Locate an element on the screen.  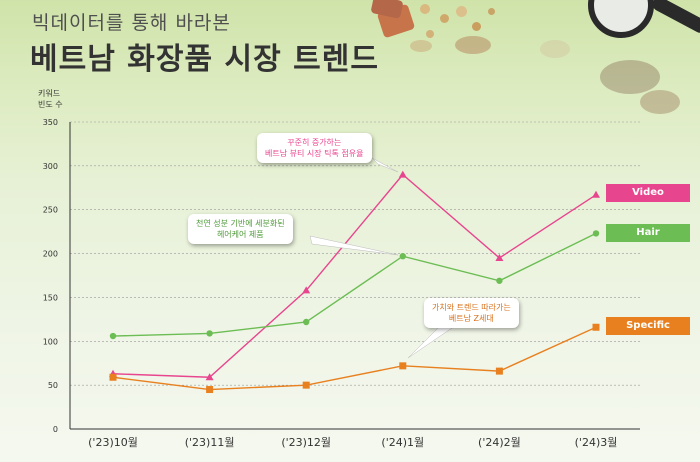
callout-line: 천연 성분 기반에 세분화된 is located at coordinates (240, 223).